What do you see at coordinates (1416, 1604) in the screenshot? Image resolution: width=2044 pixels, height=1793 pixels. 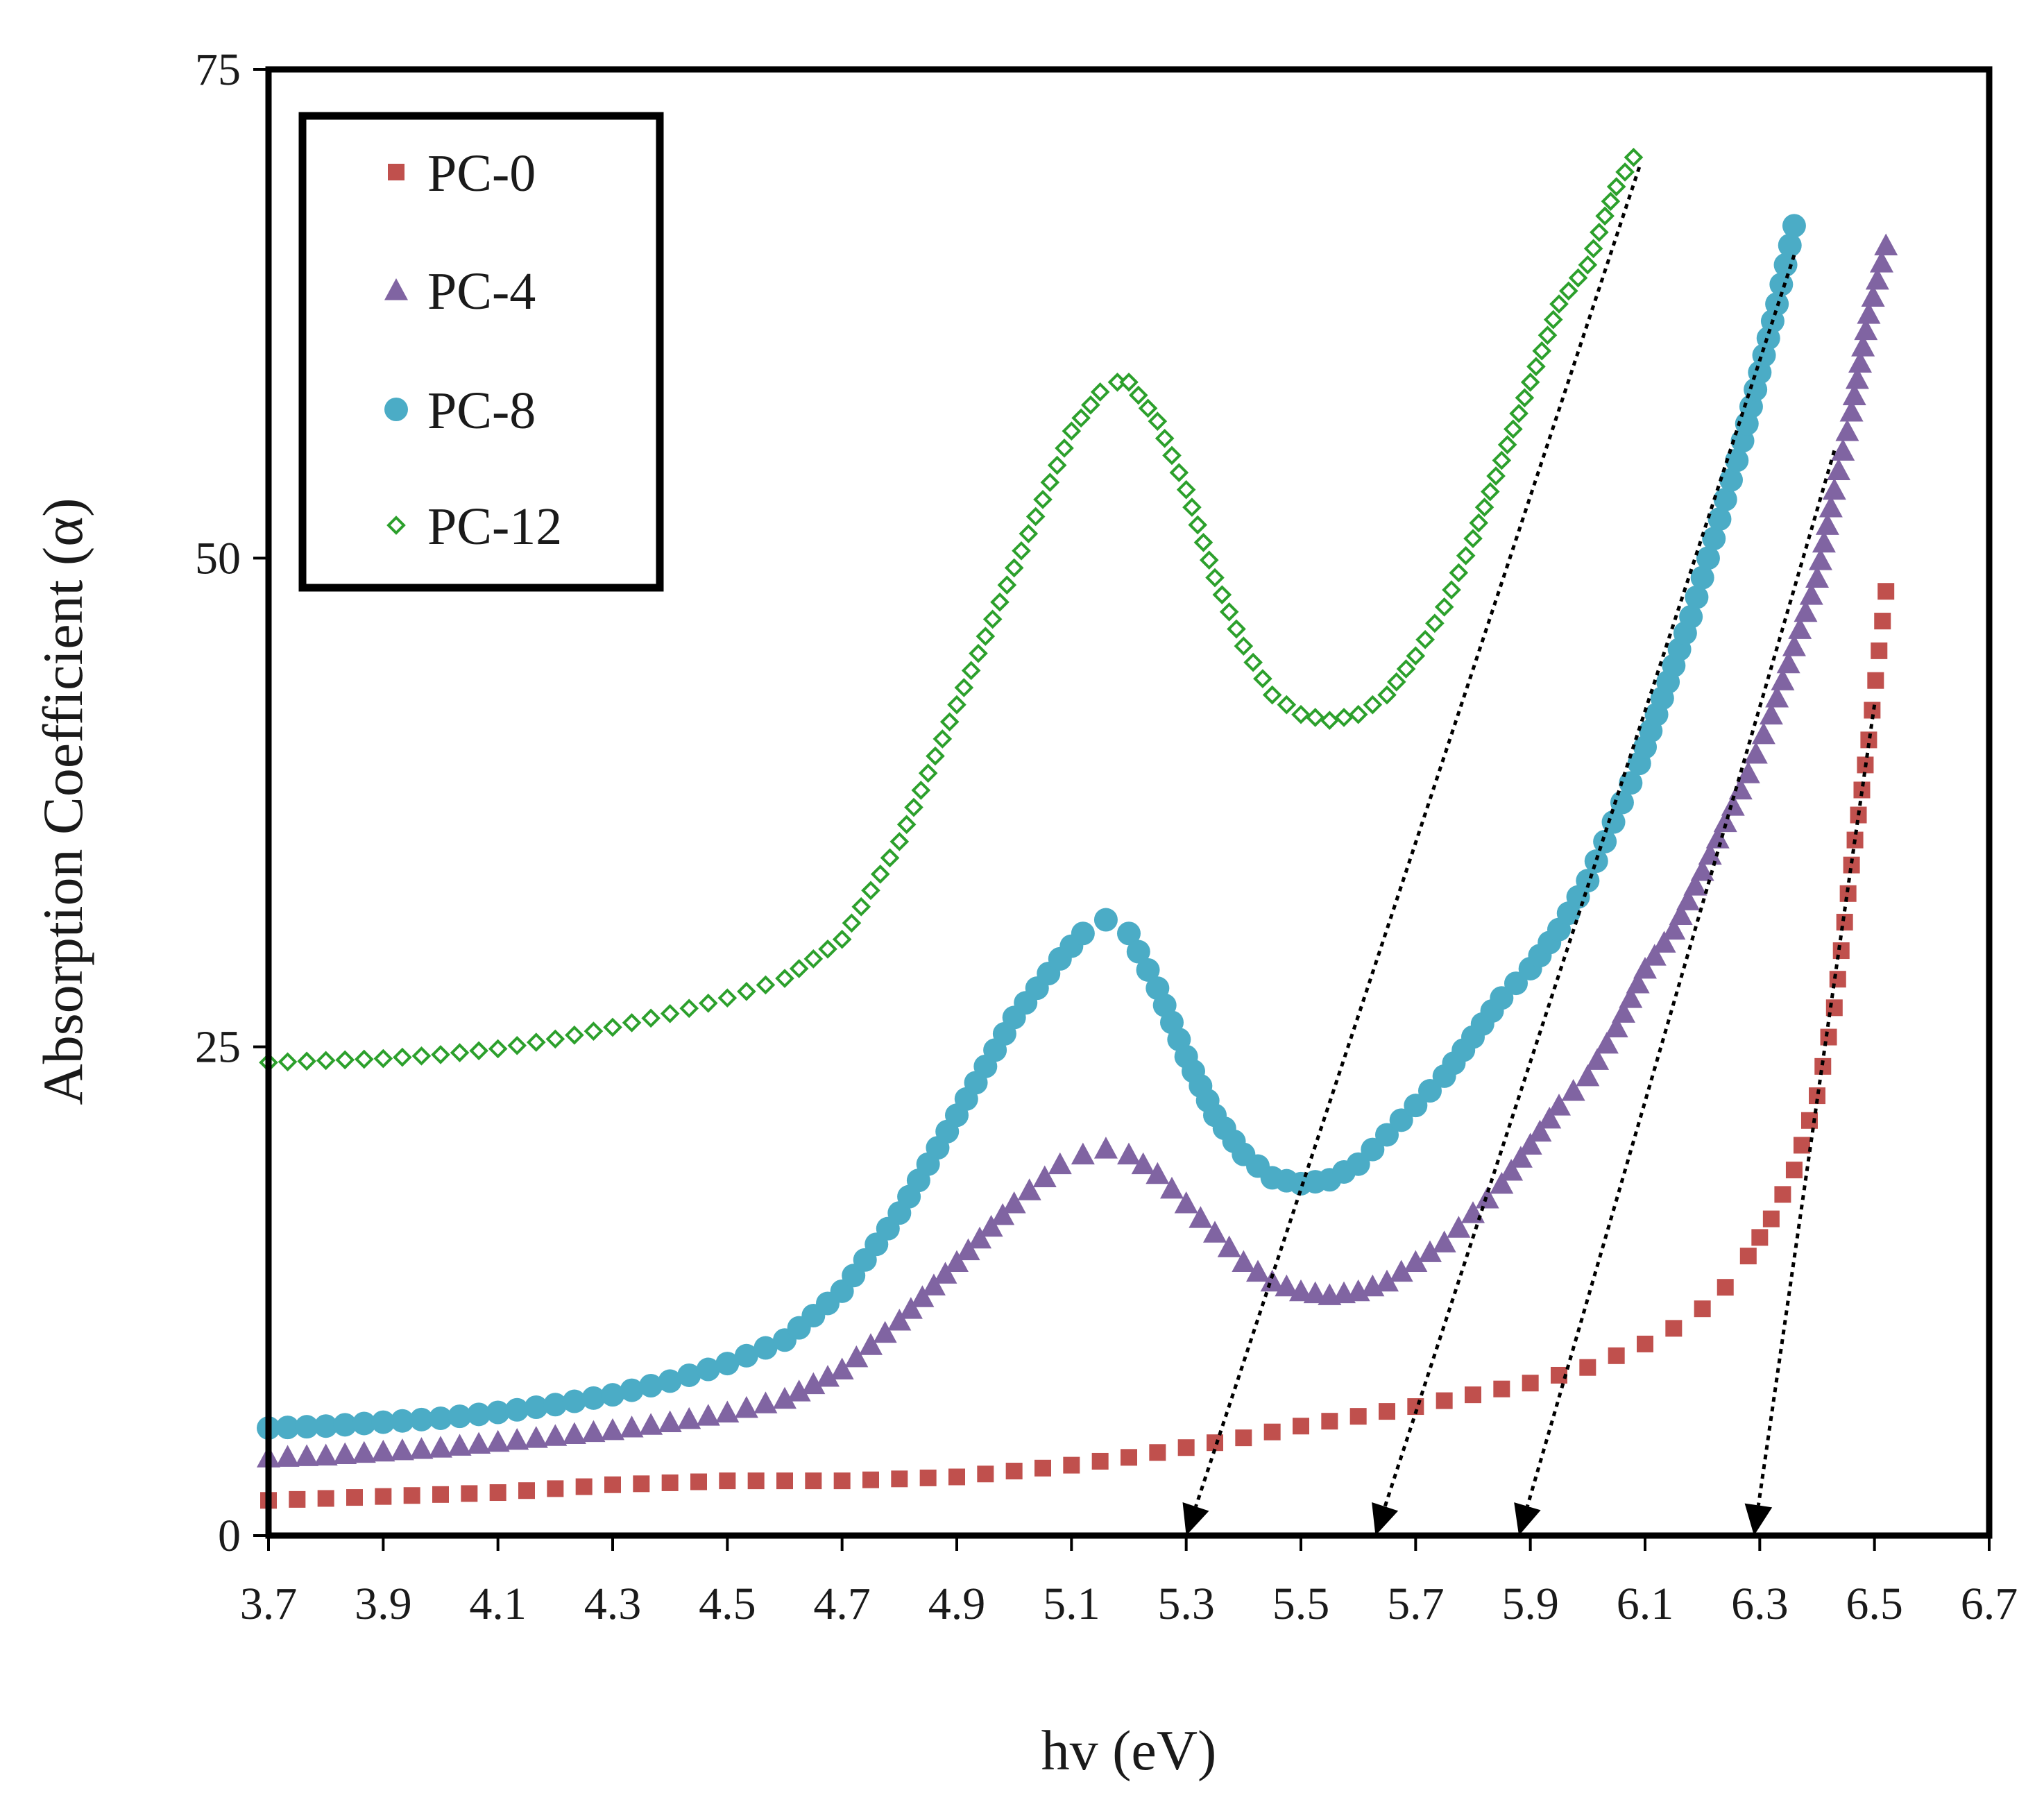 I see `x-tick-label: 5.7` at bounding box center [1416, 1604].